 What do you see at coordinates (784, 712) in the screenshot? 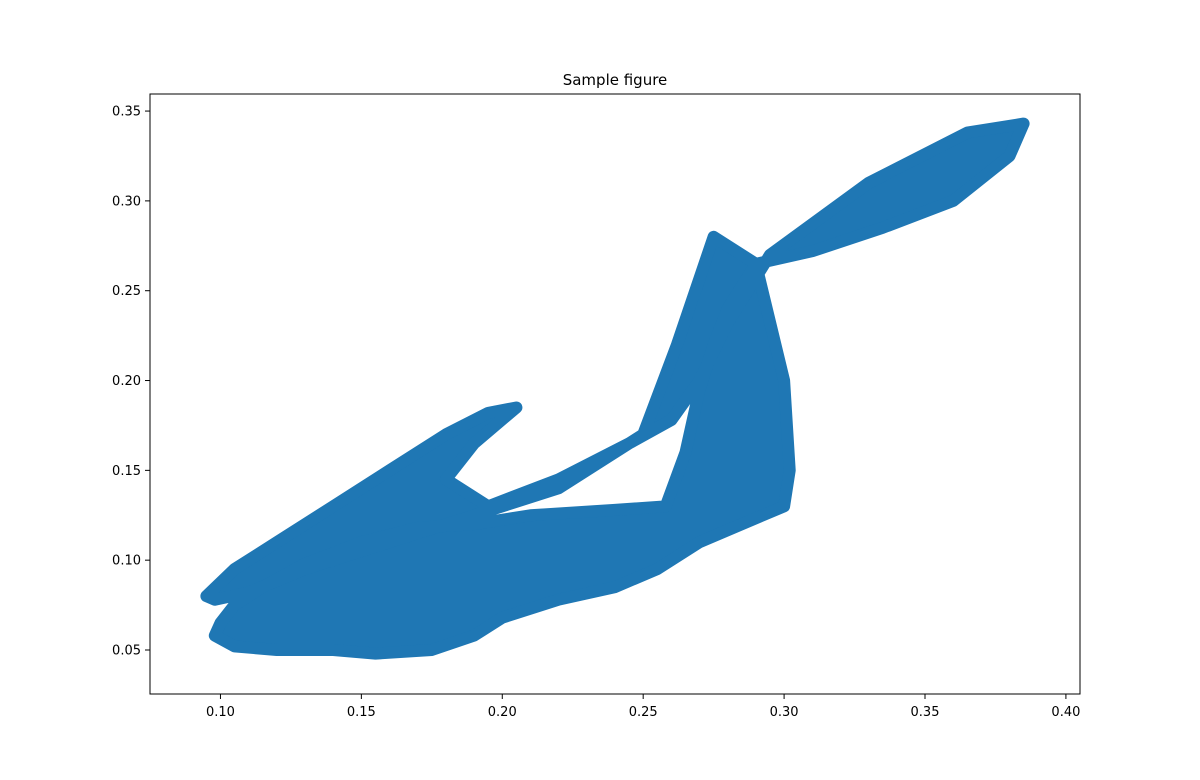
I see `x-tick-label: 0.30` at bounding box center [784, 712].